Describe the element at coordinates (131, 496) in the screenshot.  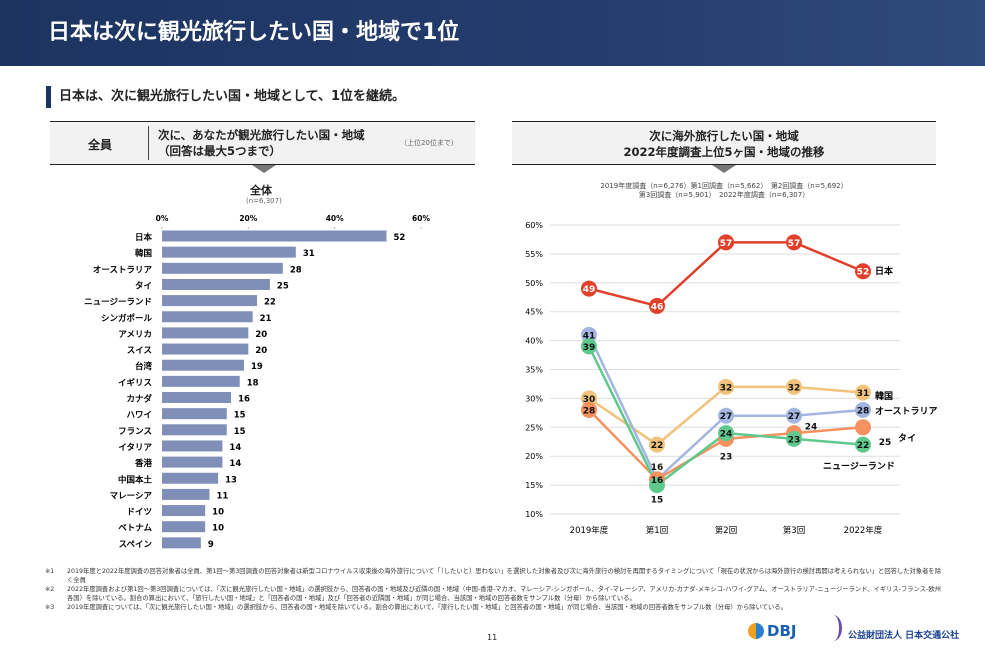
I see `bar-category-label: マレーシア` at that location.